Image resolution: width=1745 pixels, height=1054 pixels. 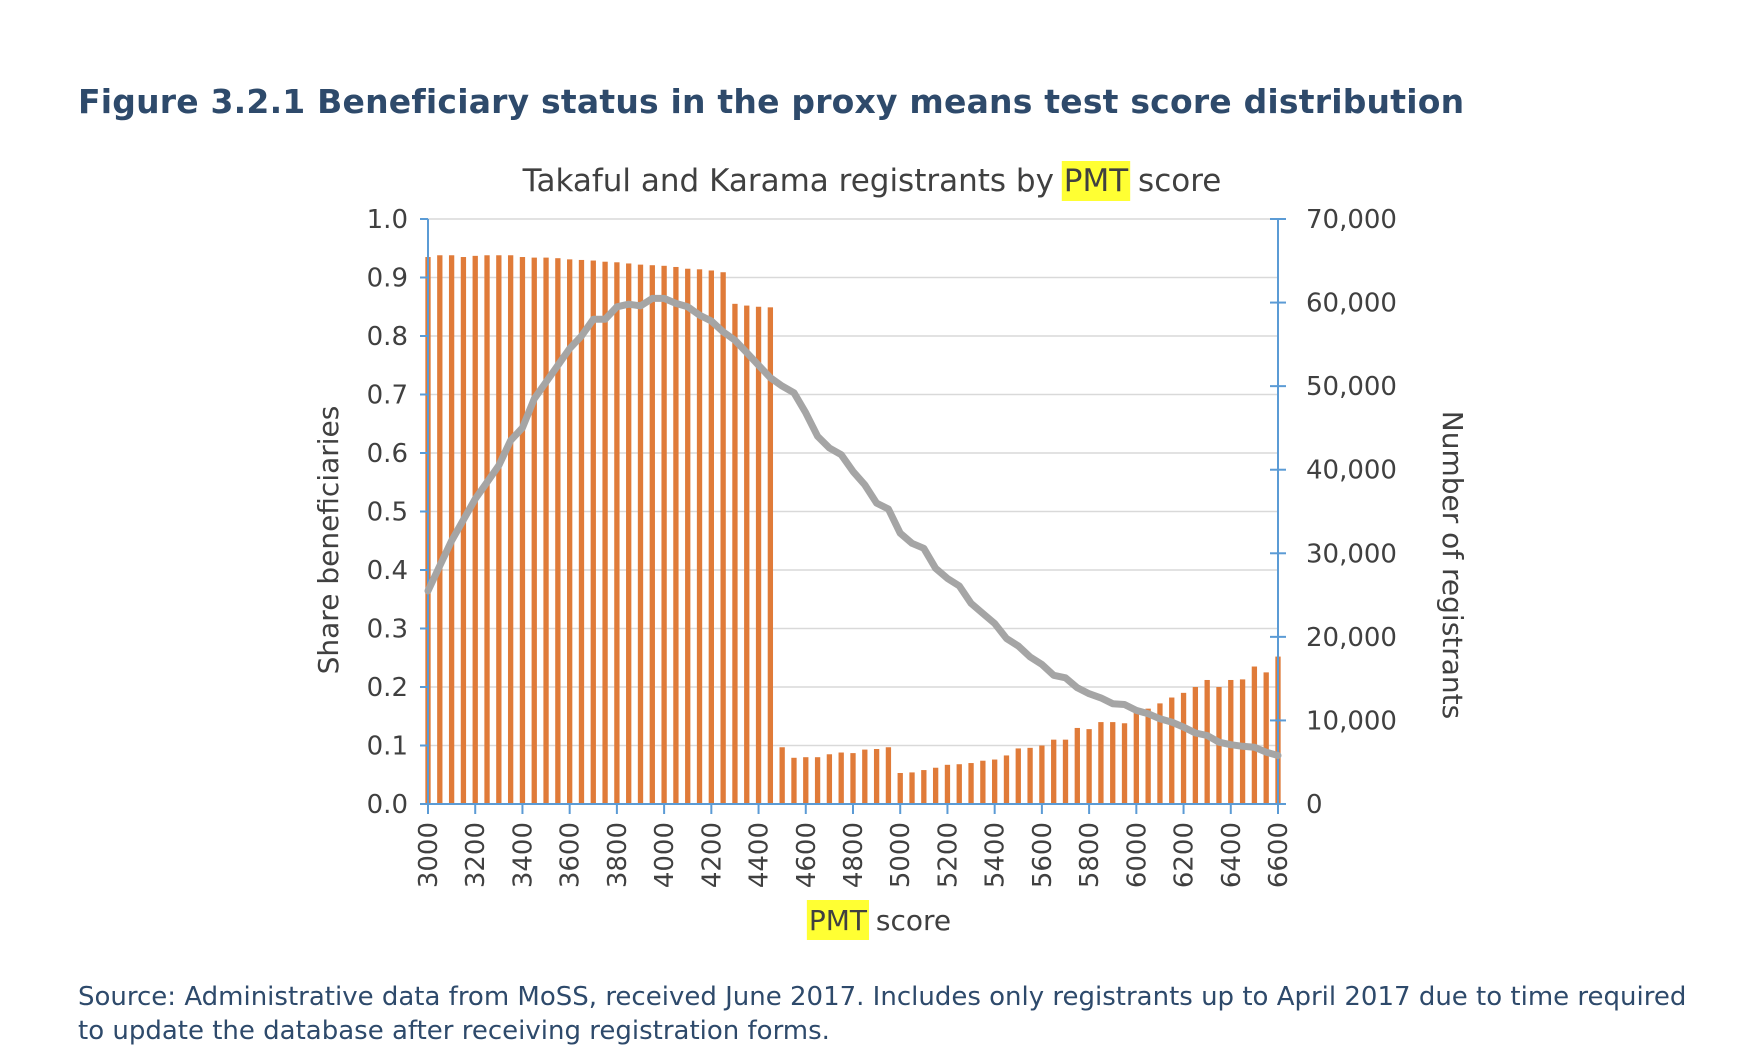 I want to click on y-left-tick-label: 0.6, so click(x=387, y=454).